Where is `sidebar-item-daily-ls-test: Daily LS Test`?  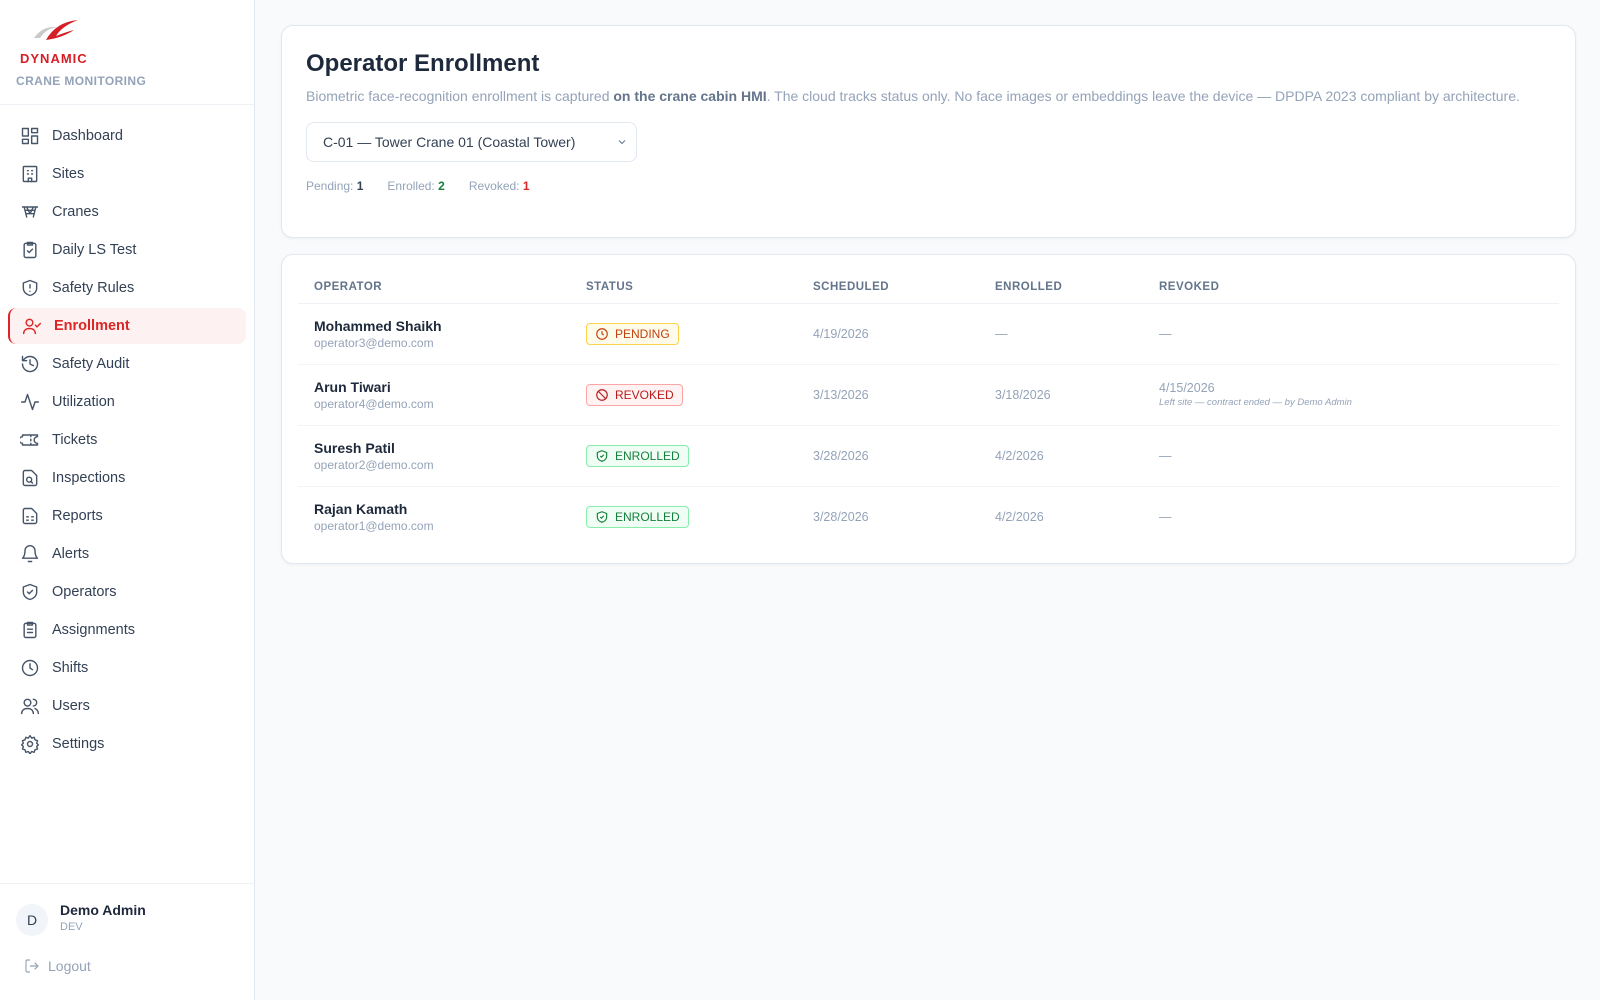 sidebar-item-daily-ls-test: Daily LS Test is located at coordinates (127, 250).